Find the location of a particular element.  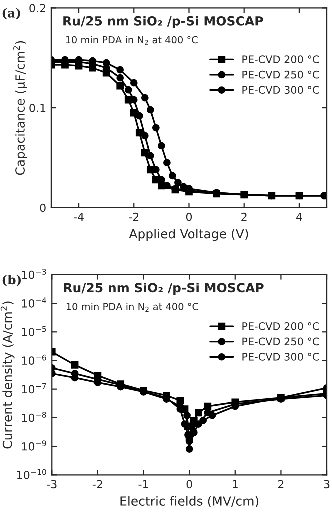

y-tick-label: 10$^{−5}$ is located at coordinates (34, 331).